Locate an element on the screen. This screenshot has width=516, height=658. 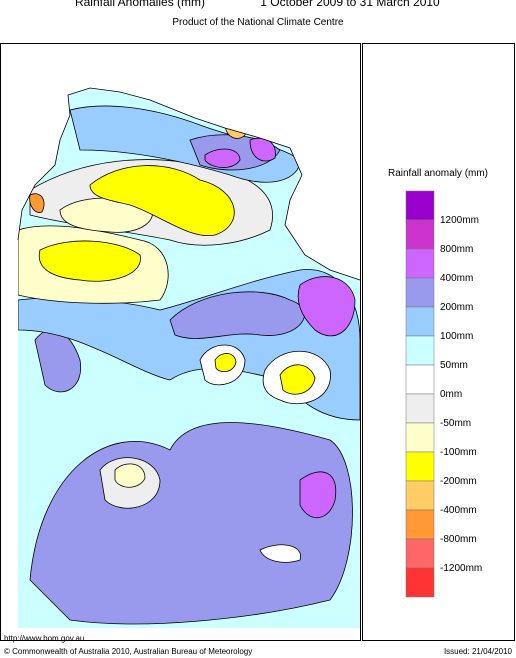
legend-label: -800mm is located at coordinates (458, 539).